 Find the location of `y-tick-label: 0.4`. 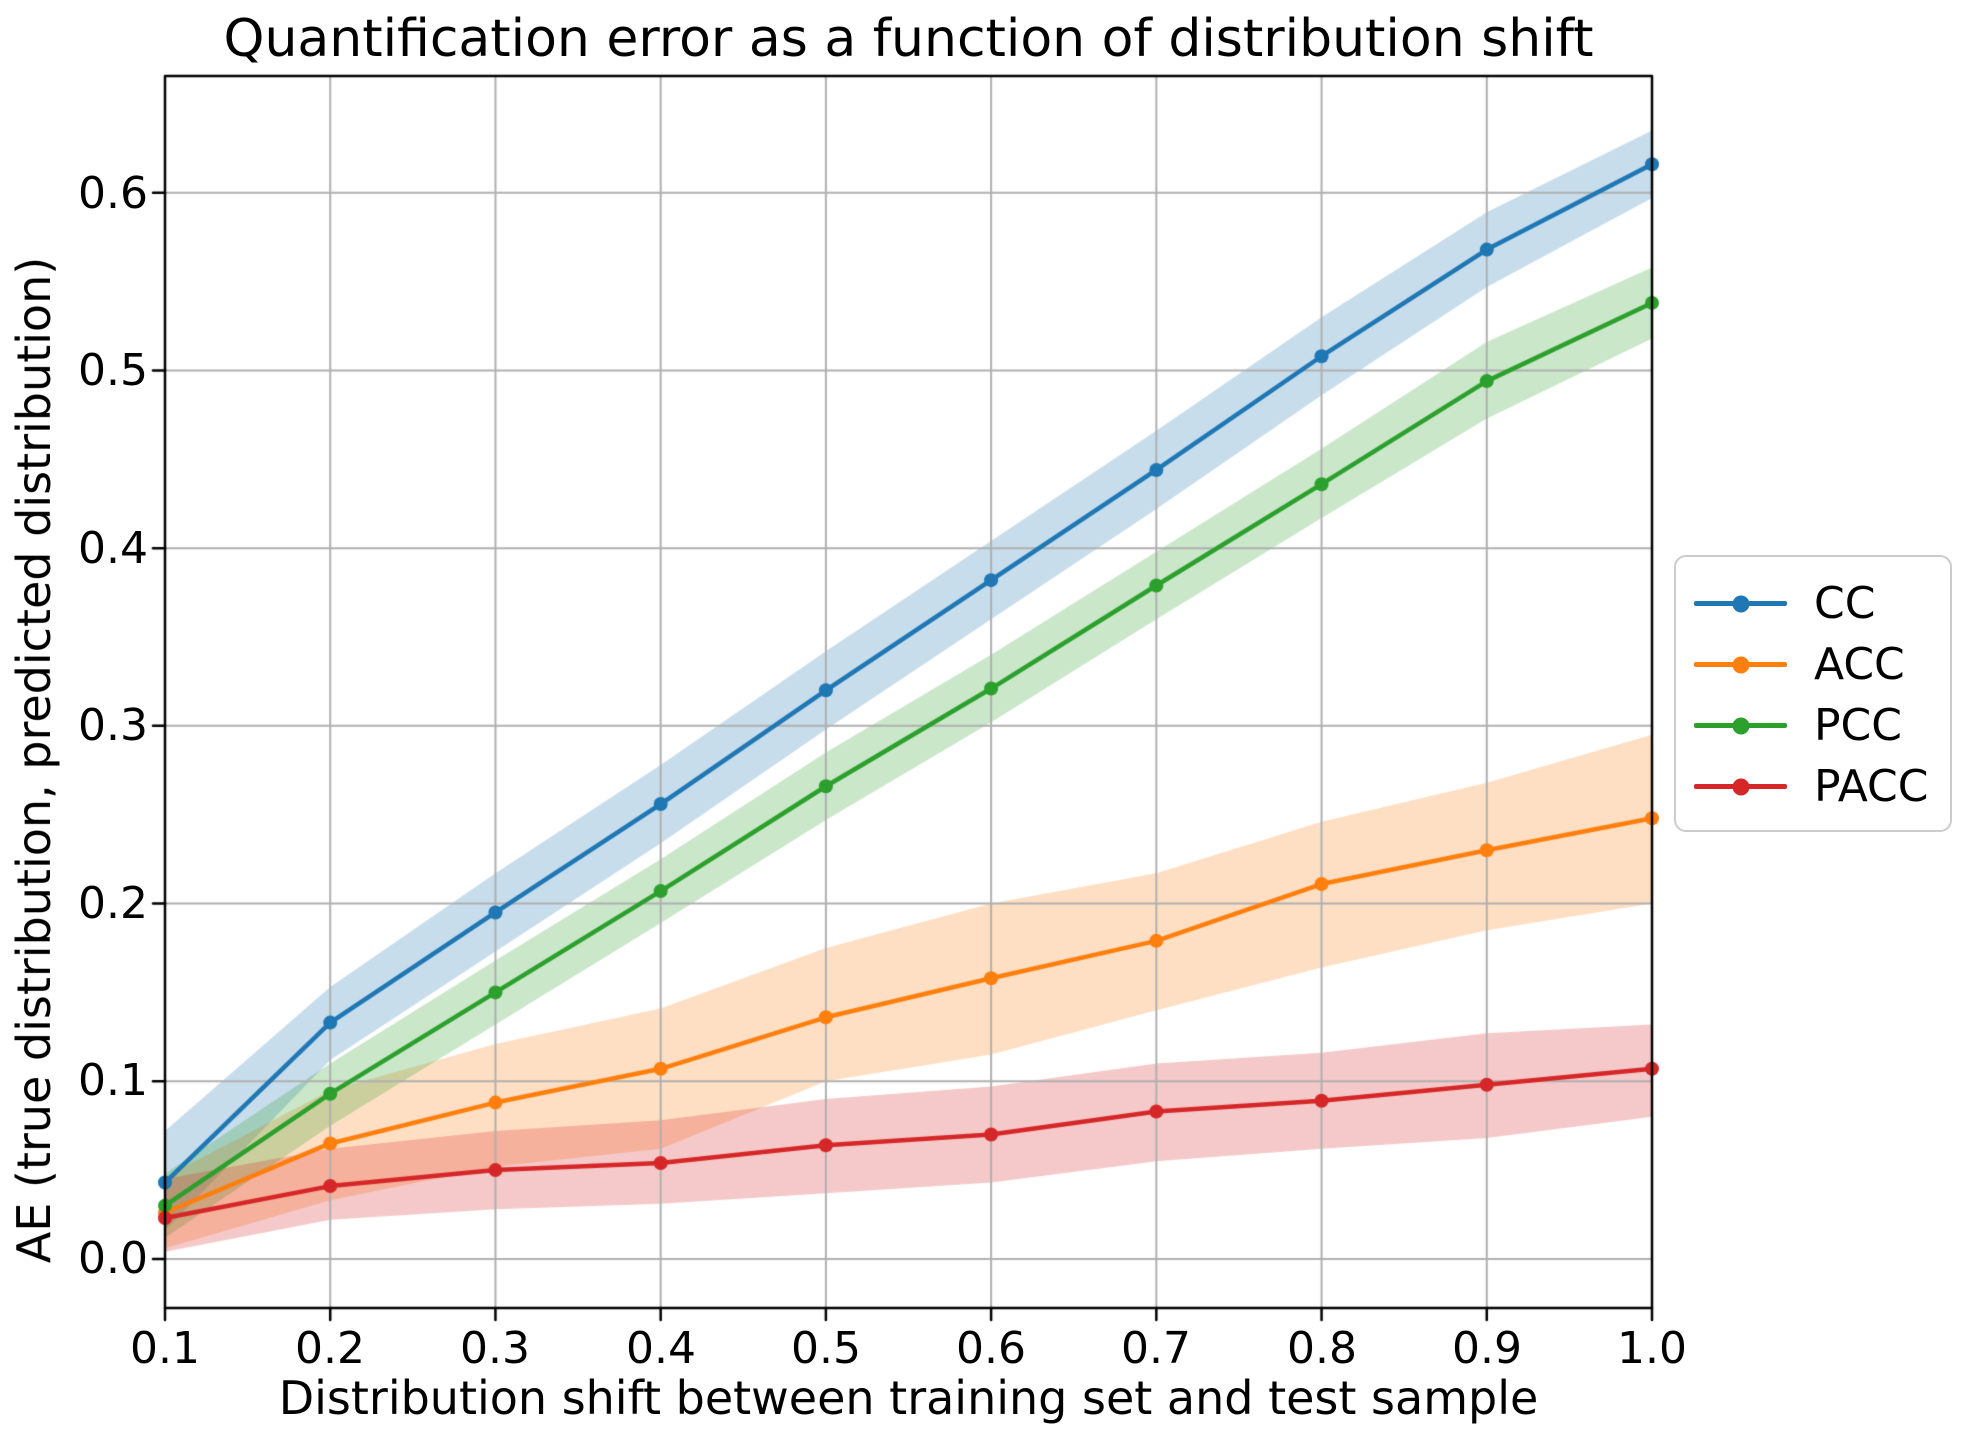

y-tick-label: 0.4 is located at coordinates (113, 548).